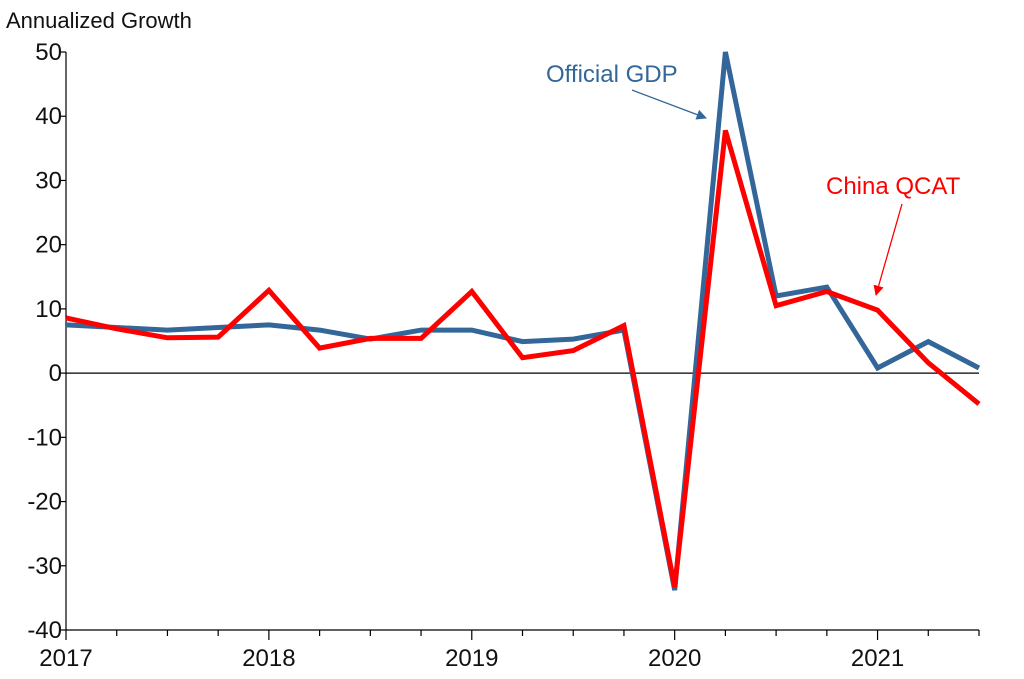 This screenshot has width=1024, height=679. I want to click on x-tick-label: 2017, so click(65, 658).